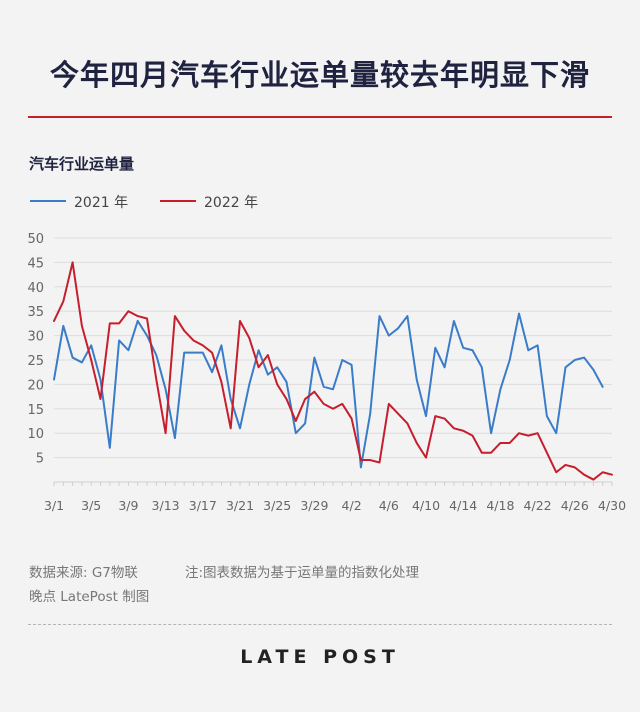 The width and height of the screenshot is (640, 712). What do you see at coordinates (240, 505) in the screenshot?
I see `x-tick-label-3-21: 3/21` at bounding box center [240, 505].